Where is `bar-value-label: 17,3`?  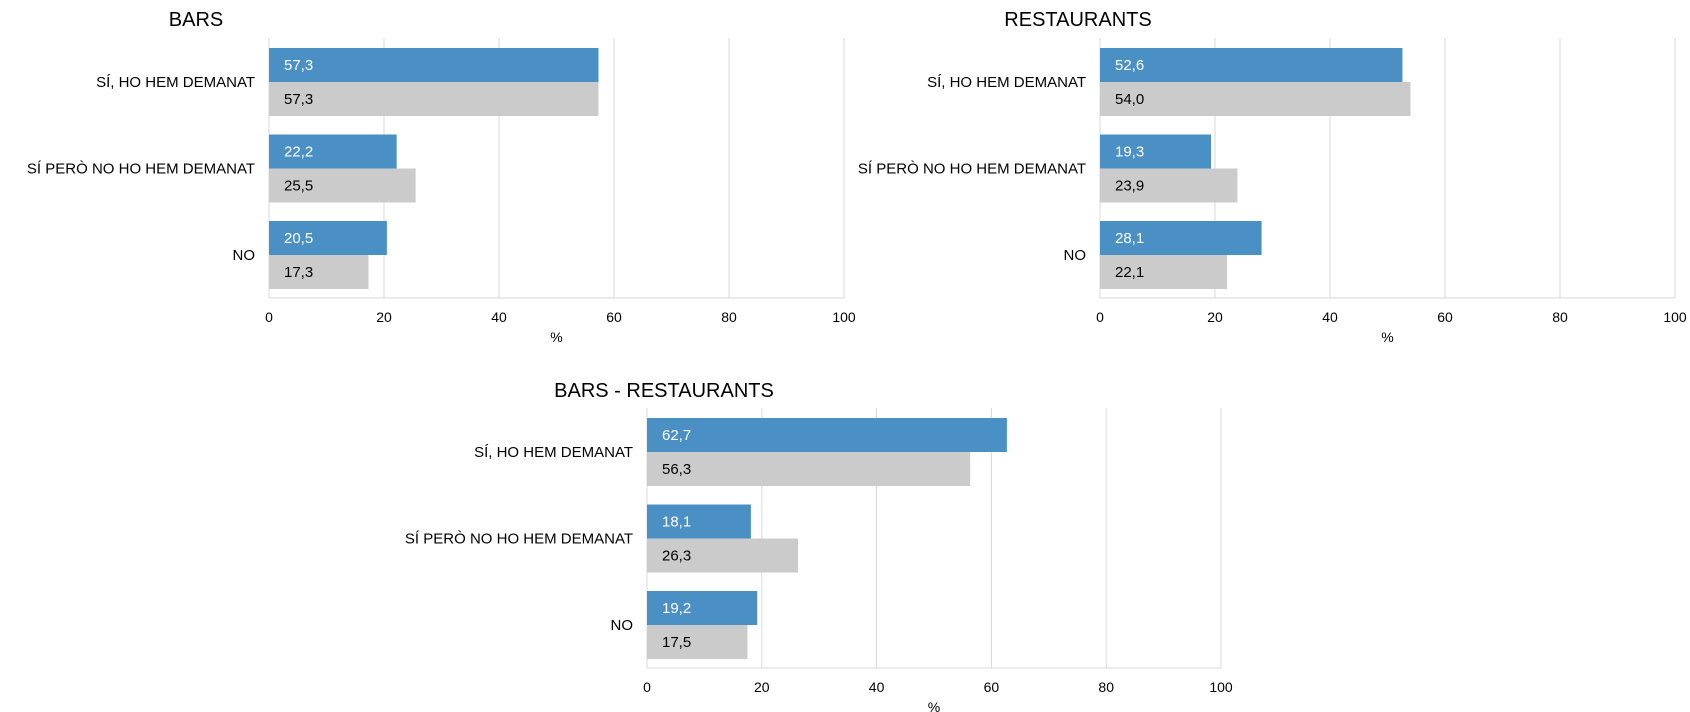
bar-value-label: 17,3 is located at coordinates (298, 272).